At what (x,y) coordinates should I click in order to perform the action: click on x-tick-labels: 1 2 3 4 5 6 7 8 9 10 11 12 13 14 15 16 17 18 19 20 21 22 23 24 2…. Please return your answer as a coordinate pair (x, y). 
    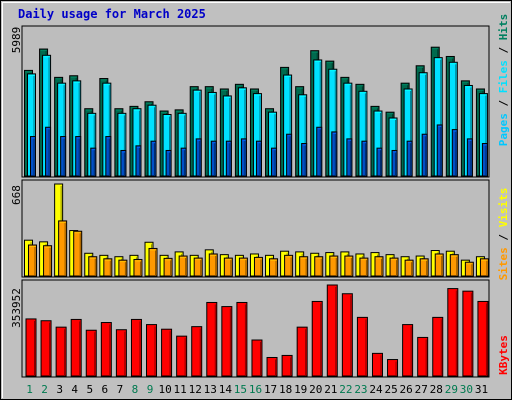
    Looking at the image, I should click on (257, 389).